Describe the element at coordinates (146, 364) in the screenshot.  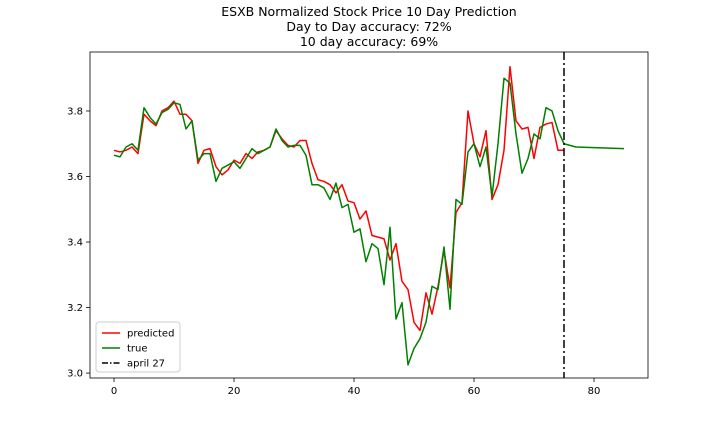
I see `legend-label-april-27: april 27` at that location.